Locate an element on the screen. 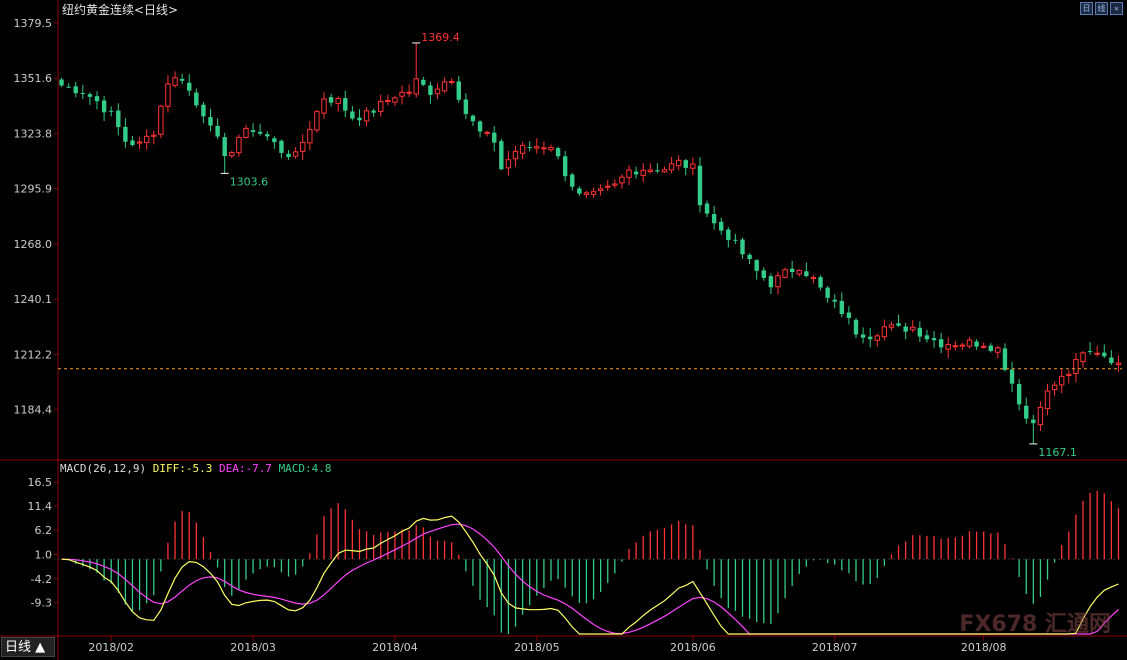 This screenshot has height=660, width=1127. macd-tick-label: 6.2 is located at coordinates (44, 530).